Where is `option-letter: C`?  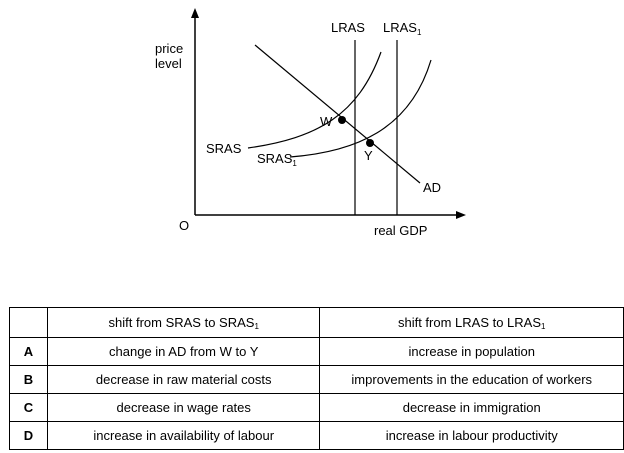 option-letter: C is located at coordinates (28, 407).